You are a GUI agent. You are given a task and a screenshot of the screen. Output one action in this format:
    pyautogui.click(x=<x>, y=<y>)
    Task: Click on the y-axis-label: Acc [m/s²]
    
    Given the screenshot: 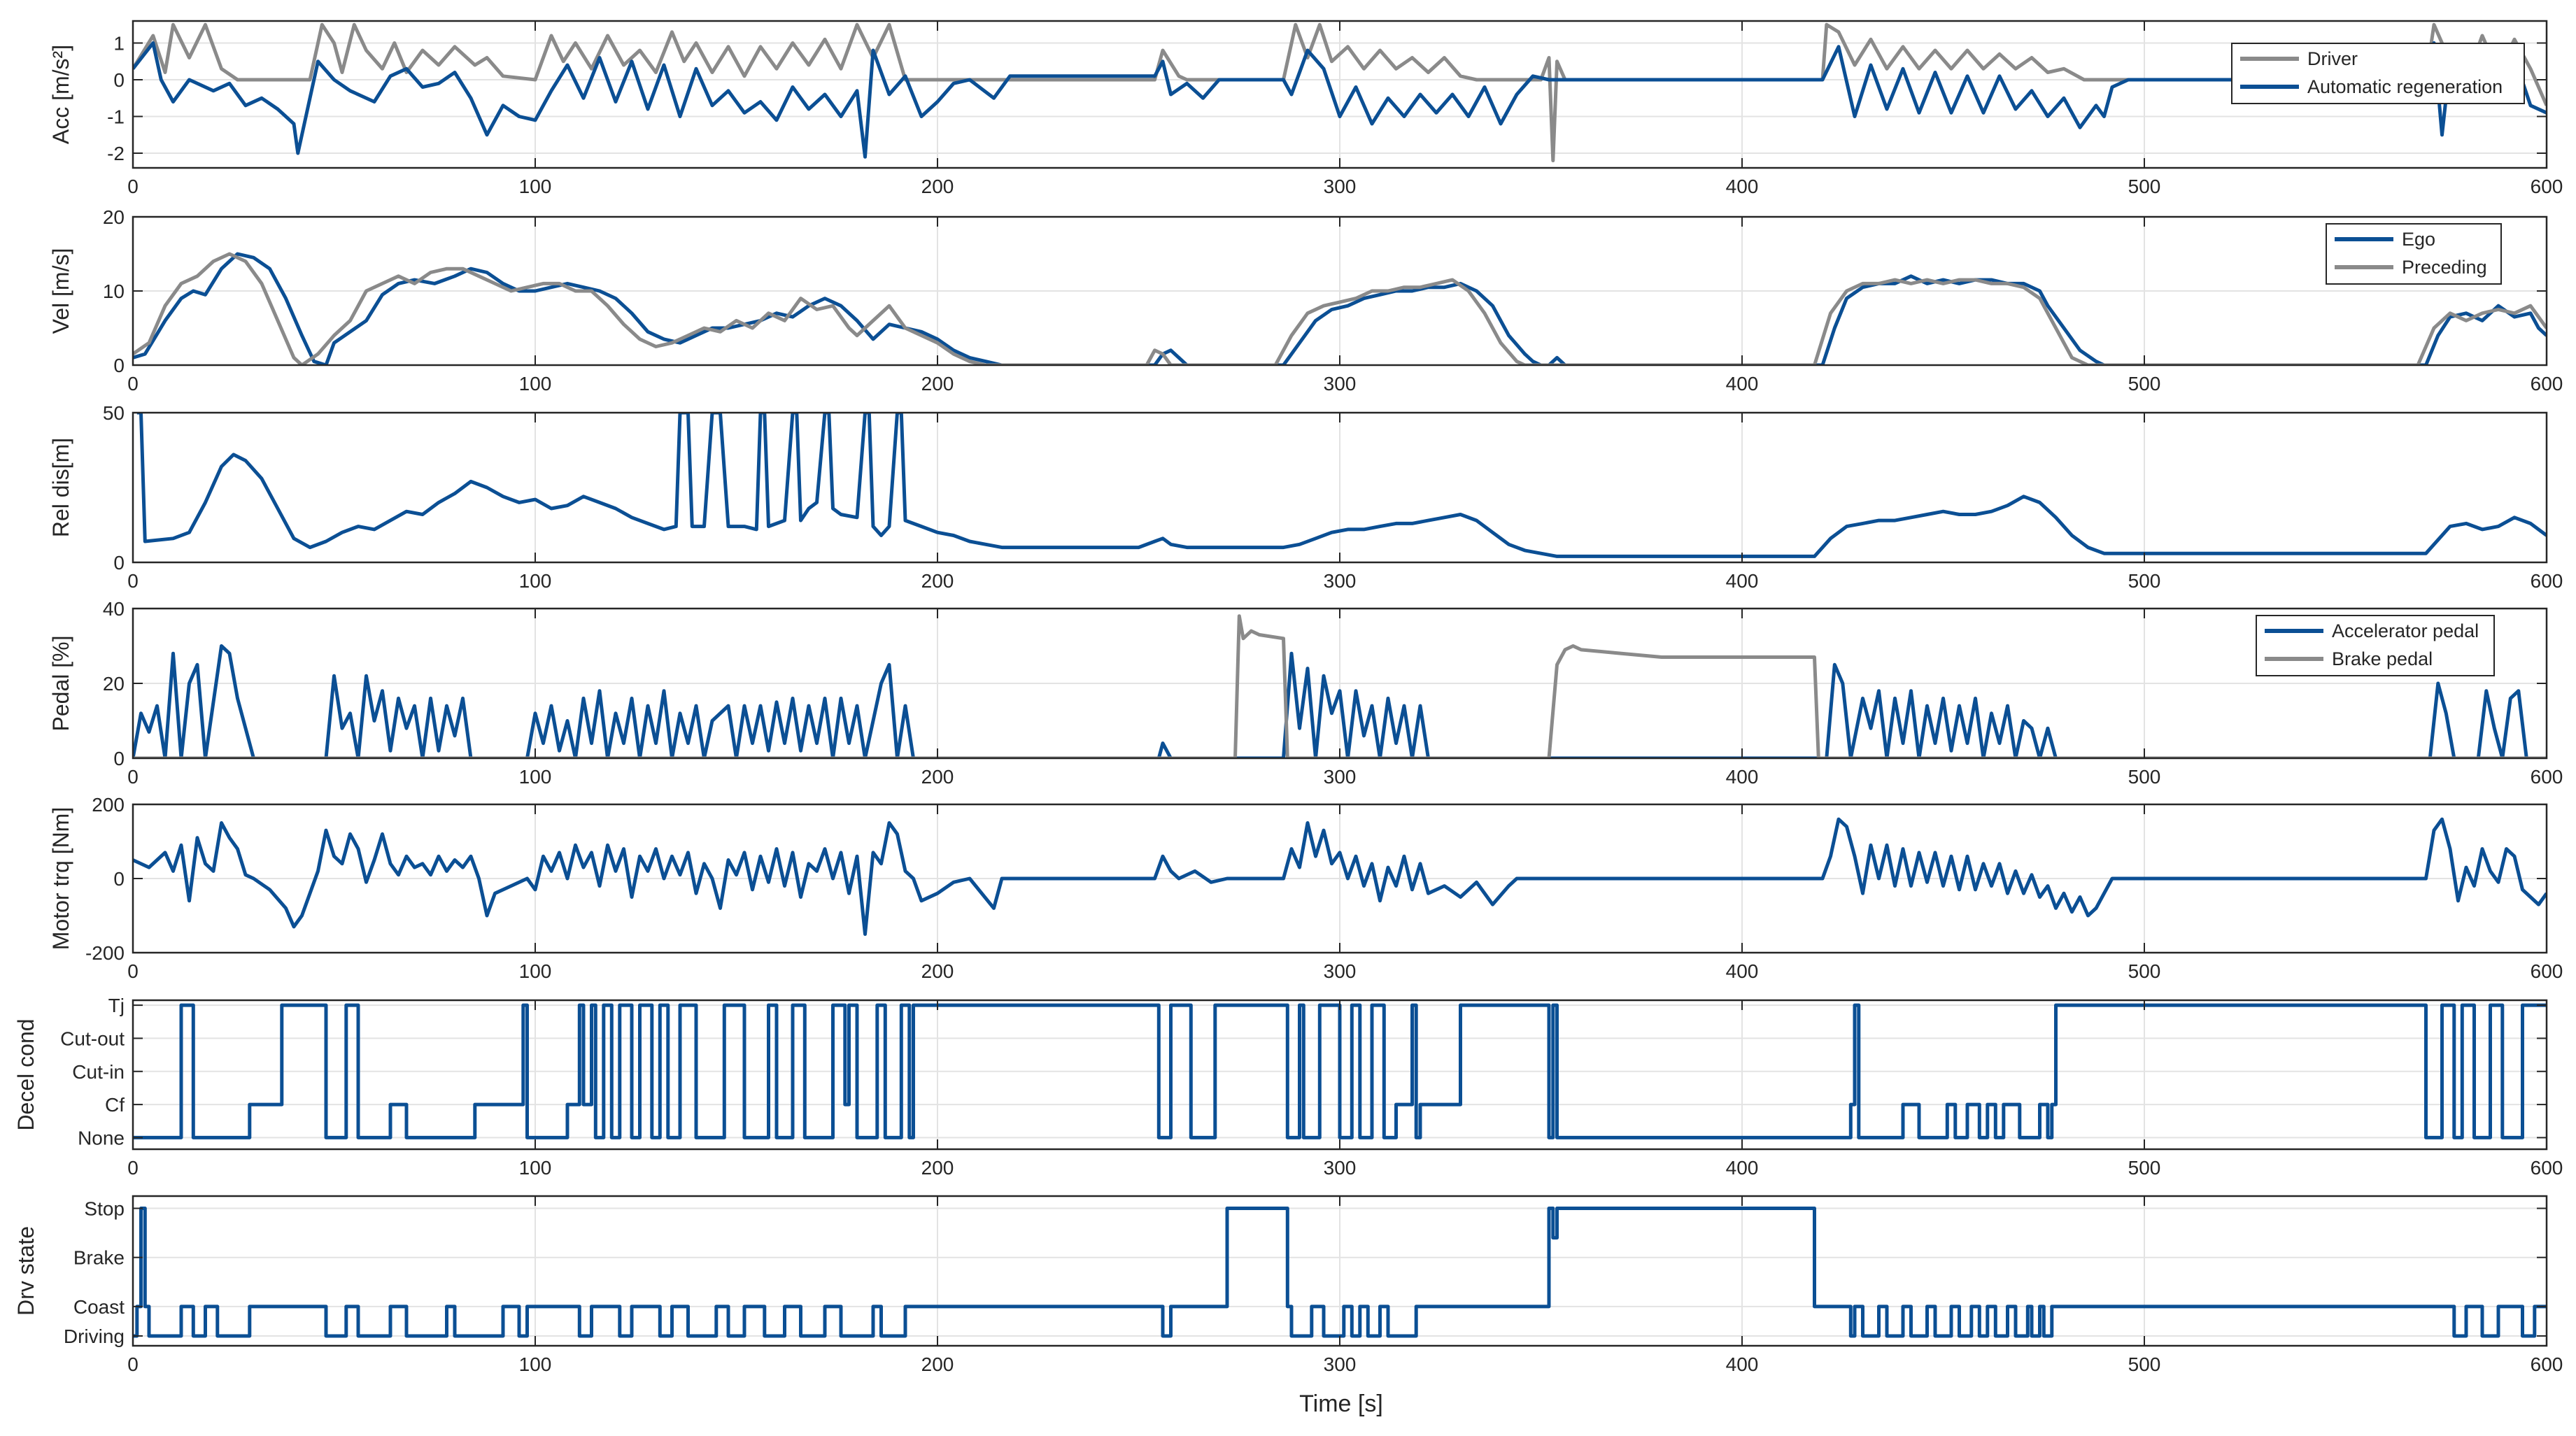 What is the action you would take?
    pyautogui.click(x=60, y=94)
    